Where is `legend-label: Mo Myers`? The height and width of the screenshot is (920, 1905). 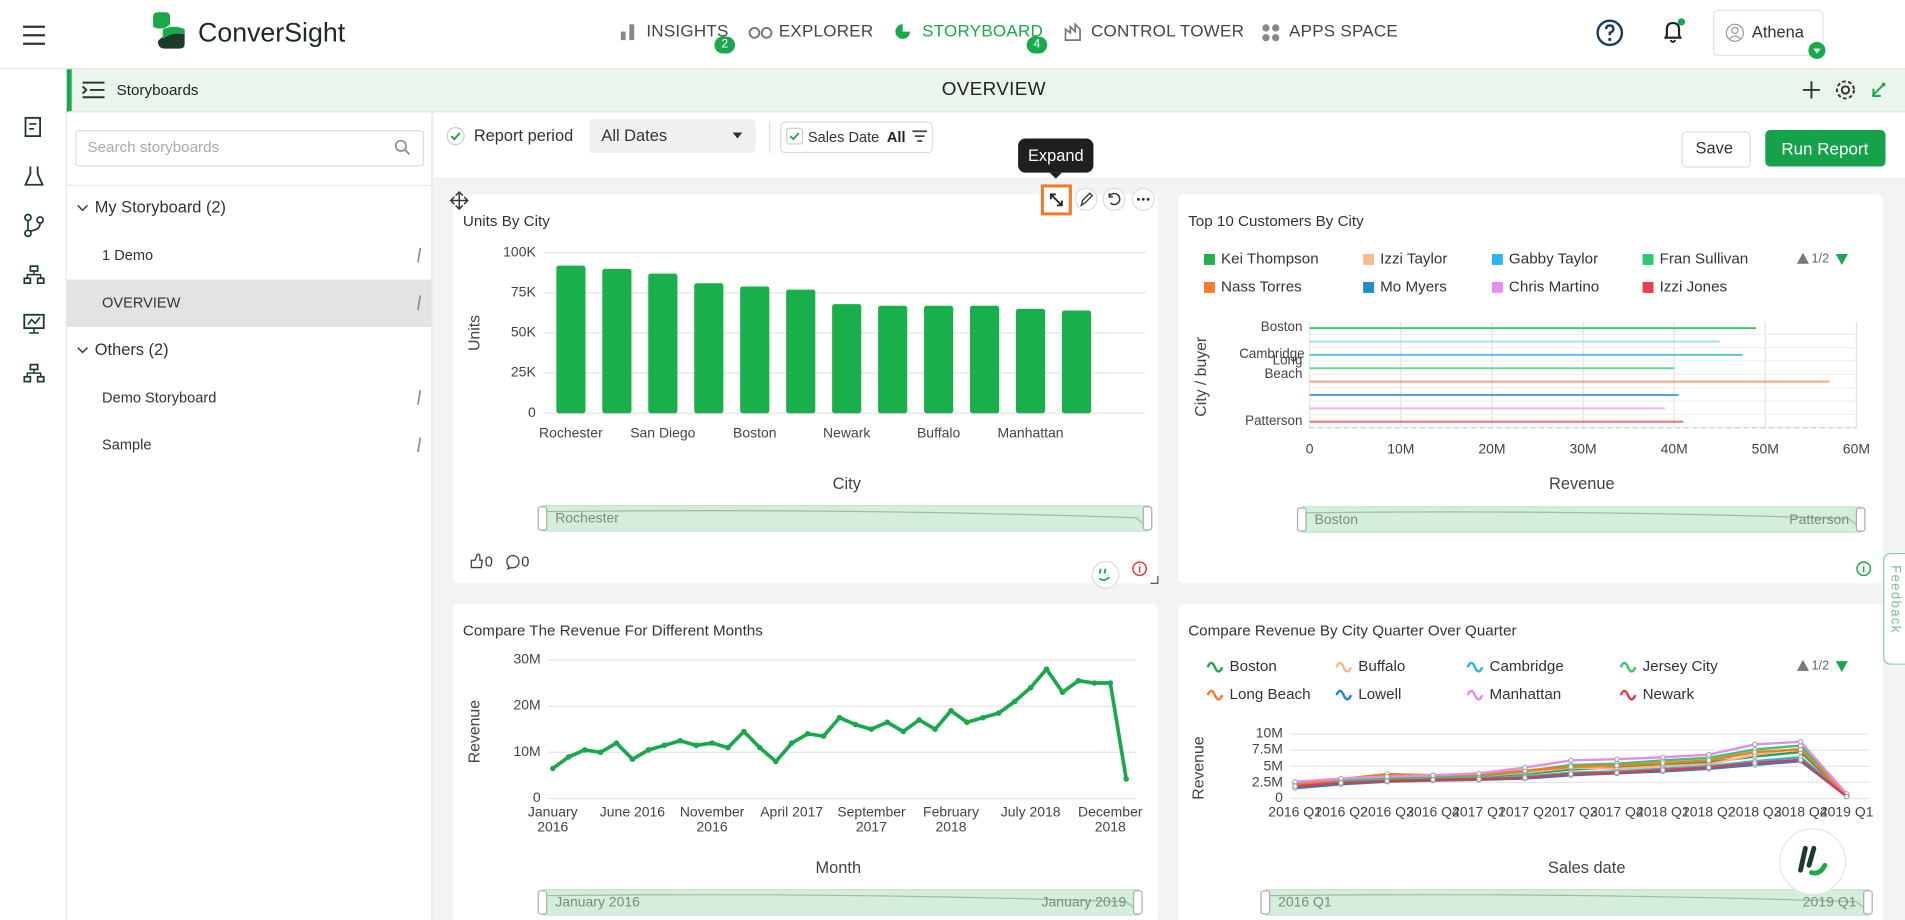 legend-label: Mo Myers is located at coordinates (1413, 287).